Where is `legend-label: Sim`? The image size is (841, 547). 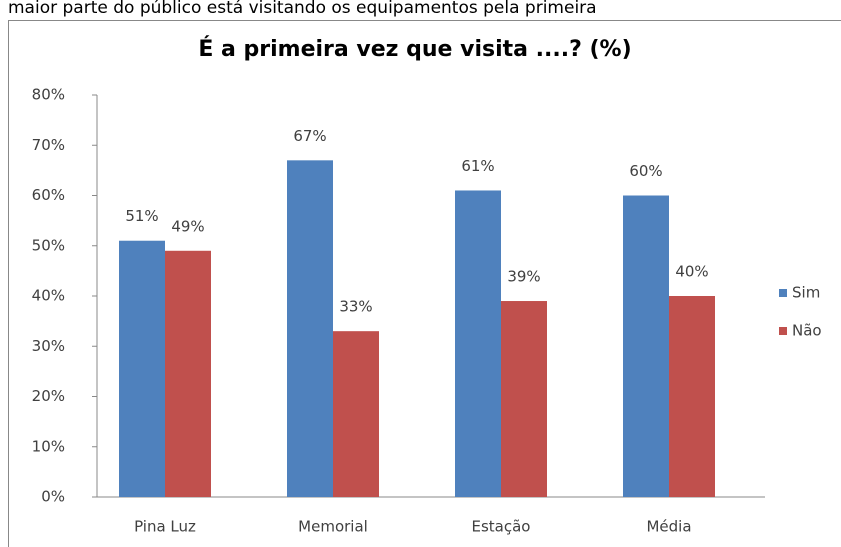
legend-label: Sim is located at coordinates (806, 293).